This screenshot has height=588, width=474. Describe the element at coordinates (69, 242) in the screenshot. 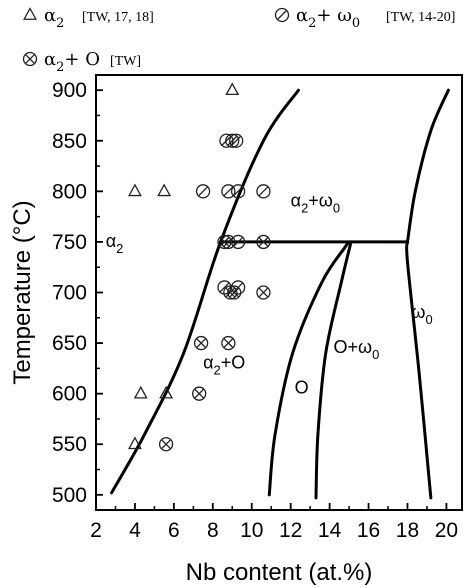

I see `y-tick-label: 750` at that location.